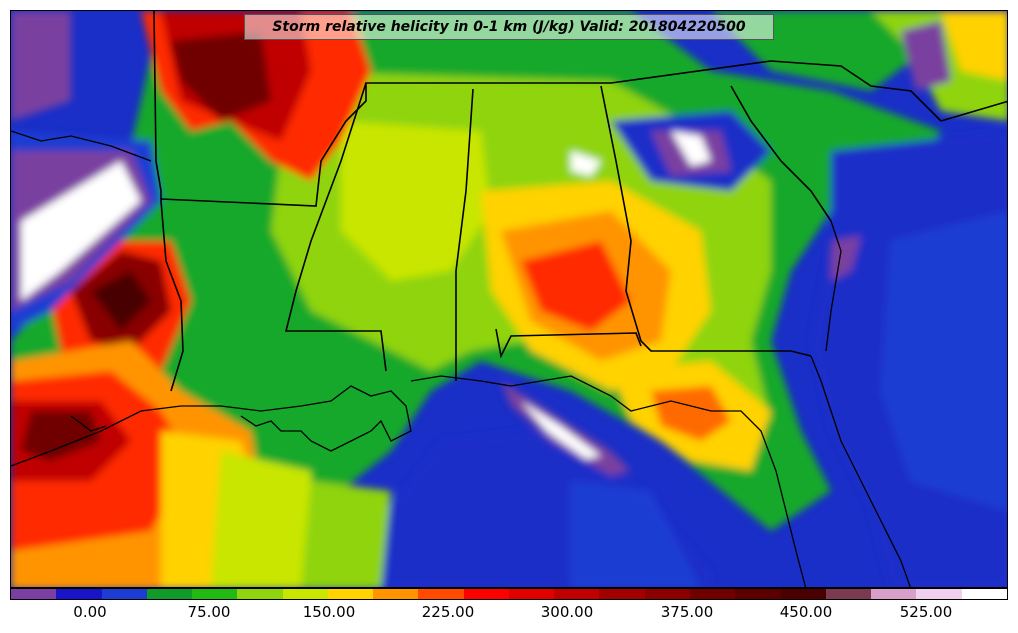 The height and width of the screenshot is (633, 1018). I want to click on colorbar-tick-label: 375.00, so click(687, 612).